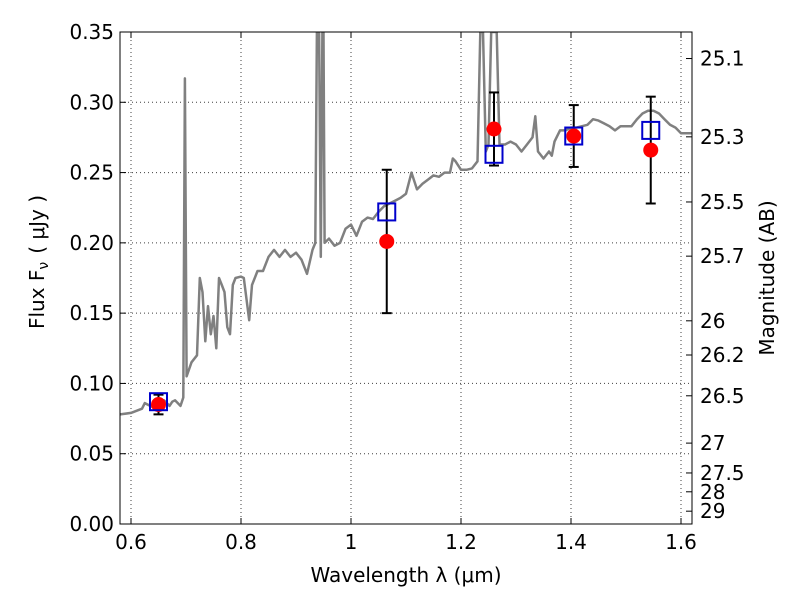 Image resolution: width=800 pixels, height=600 pixels. Describe the element at coordinates (44, 266) in the screenshot. I see `y-axis-title-sub: ν` at that location.